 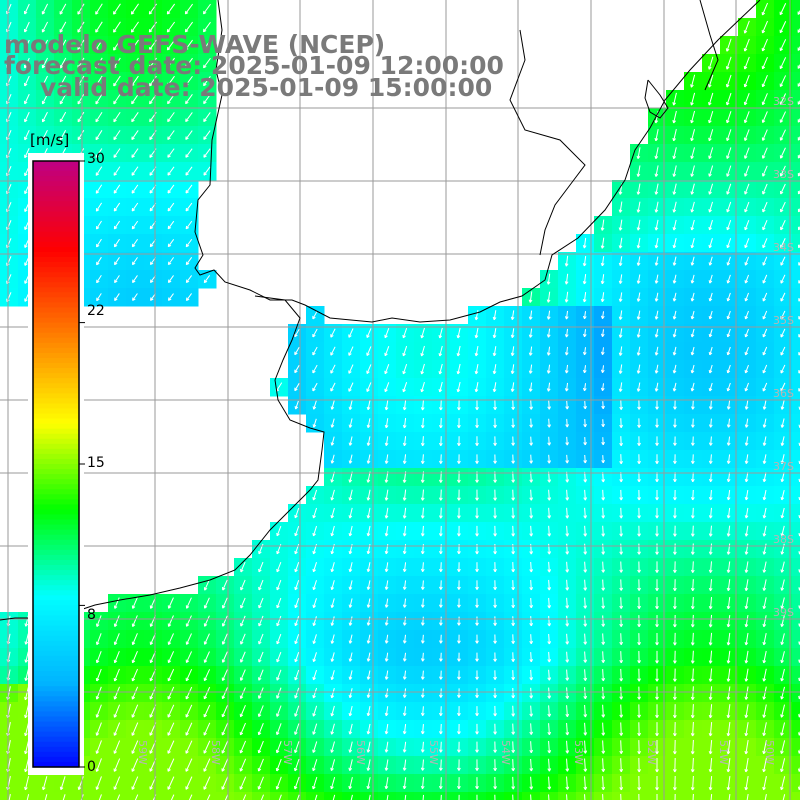 I want to click on lat-label: 36S, so click(x=783, y=393).